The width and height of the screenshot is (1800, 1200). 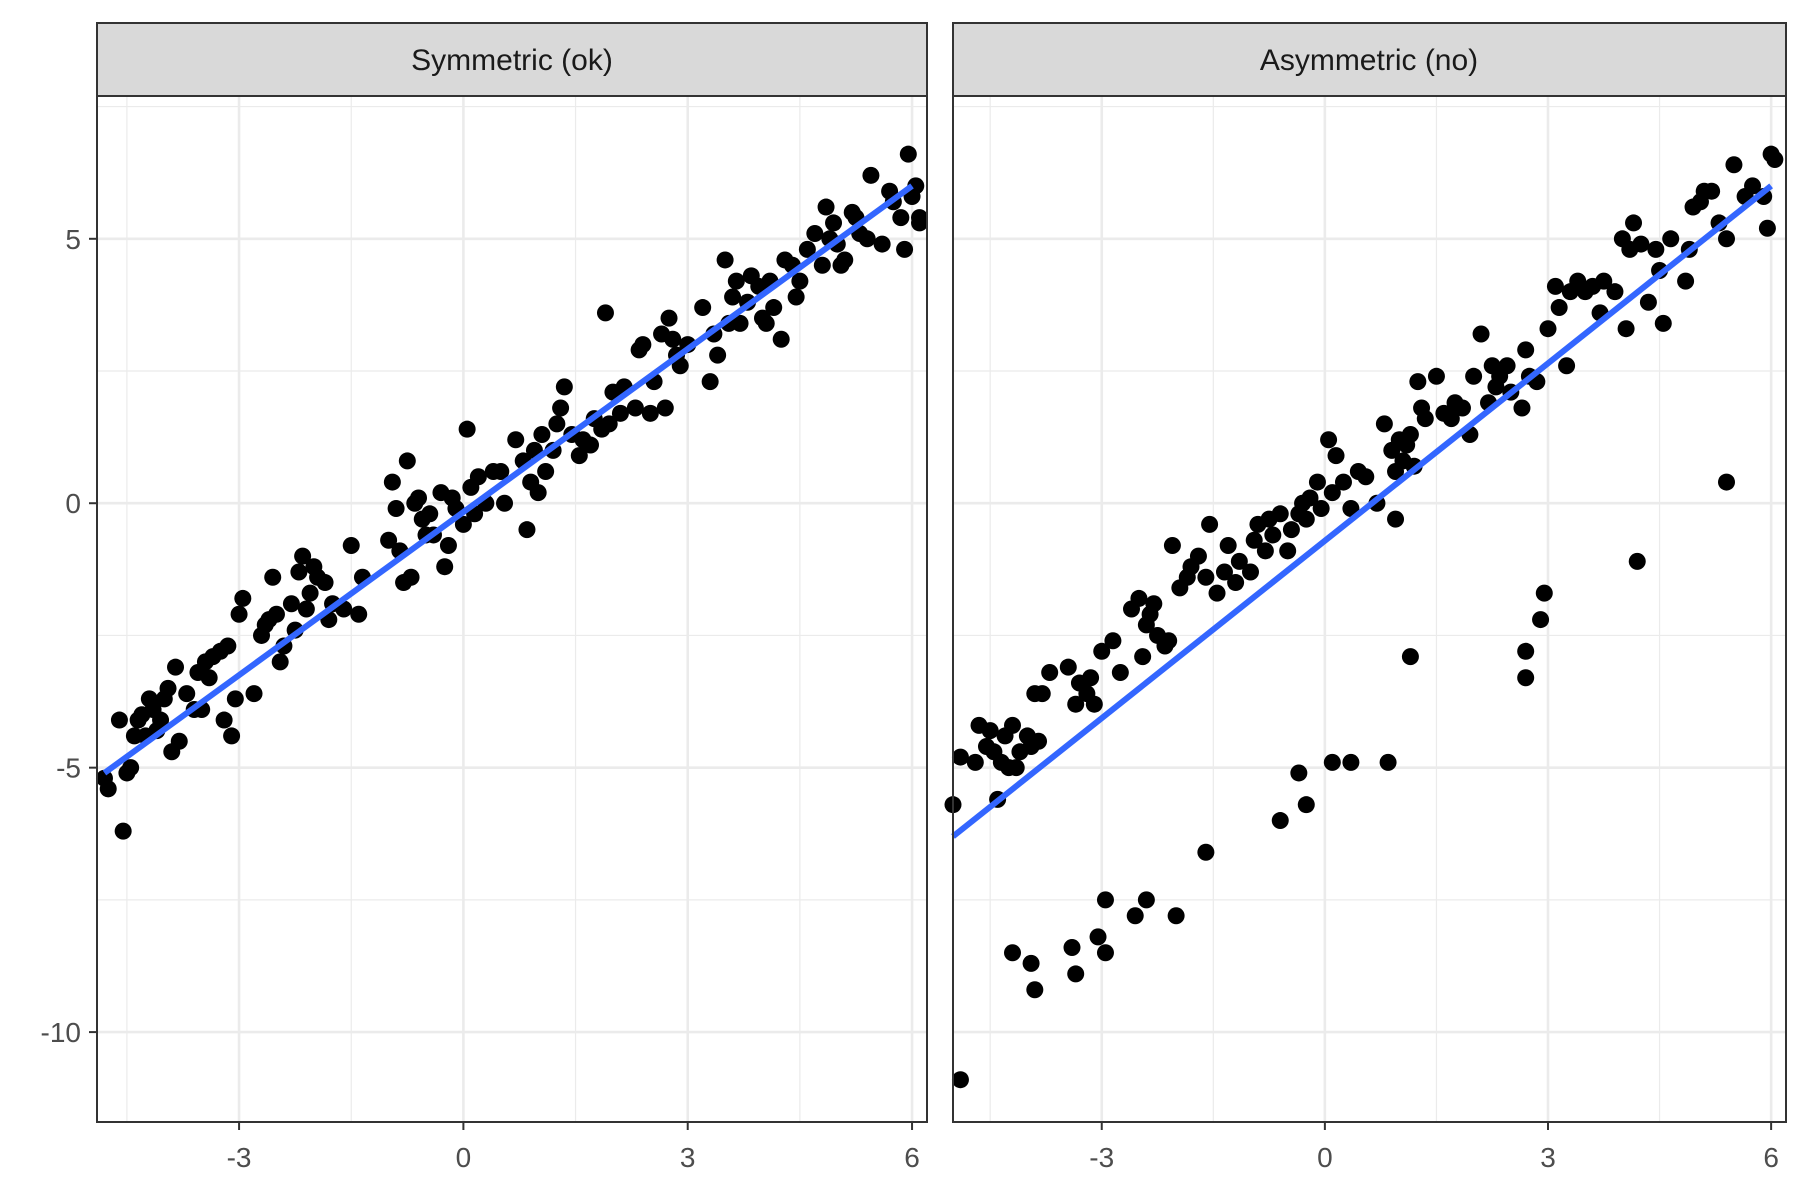 I want to click on y-tick-label: -10, so click(x=61, y=1032).